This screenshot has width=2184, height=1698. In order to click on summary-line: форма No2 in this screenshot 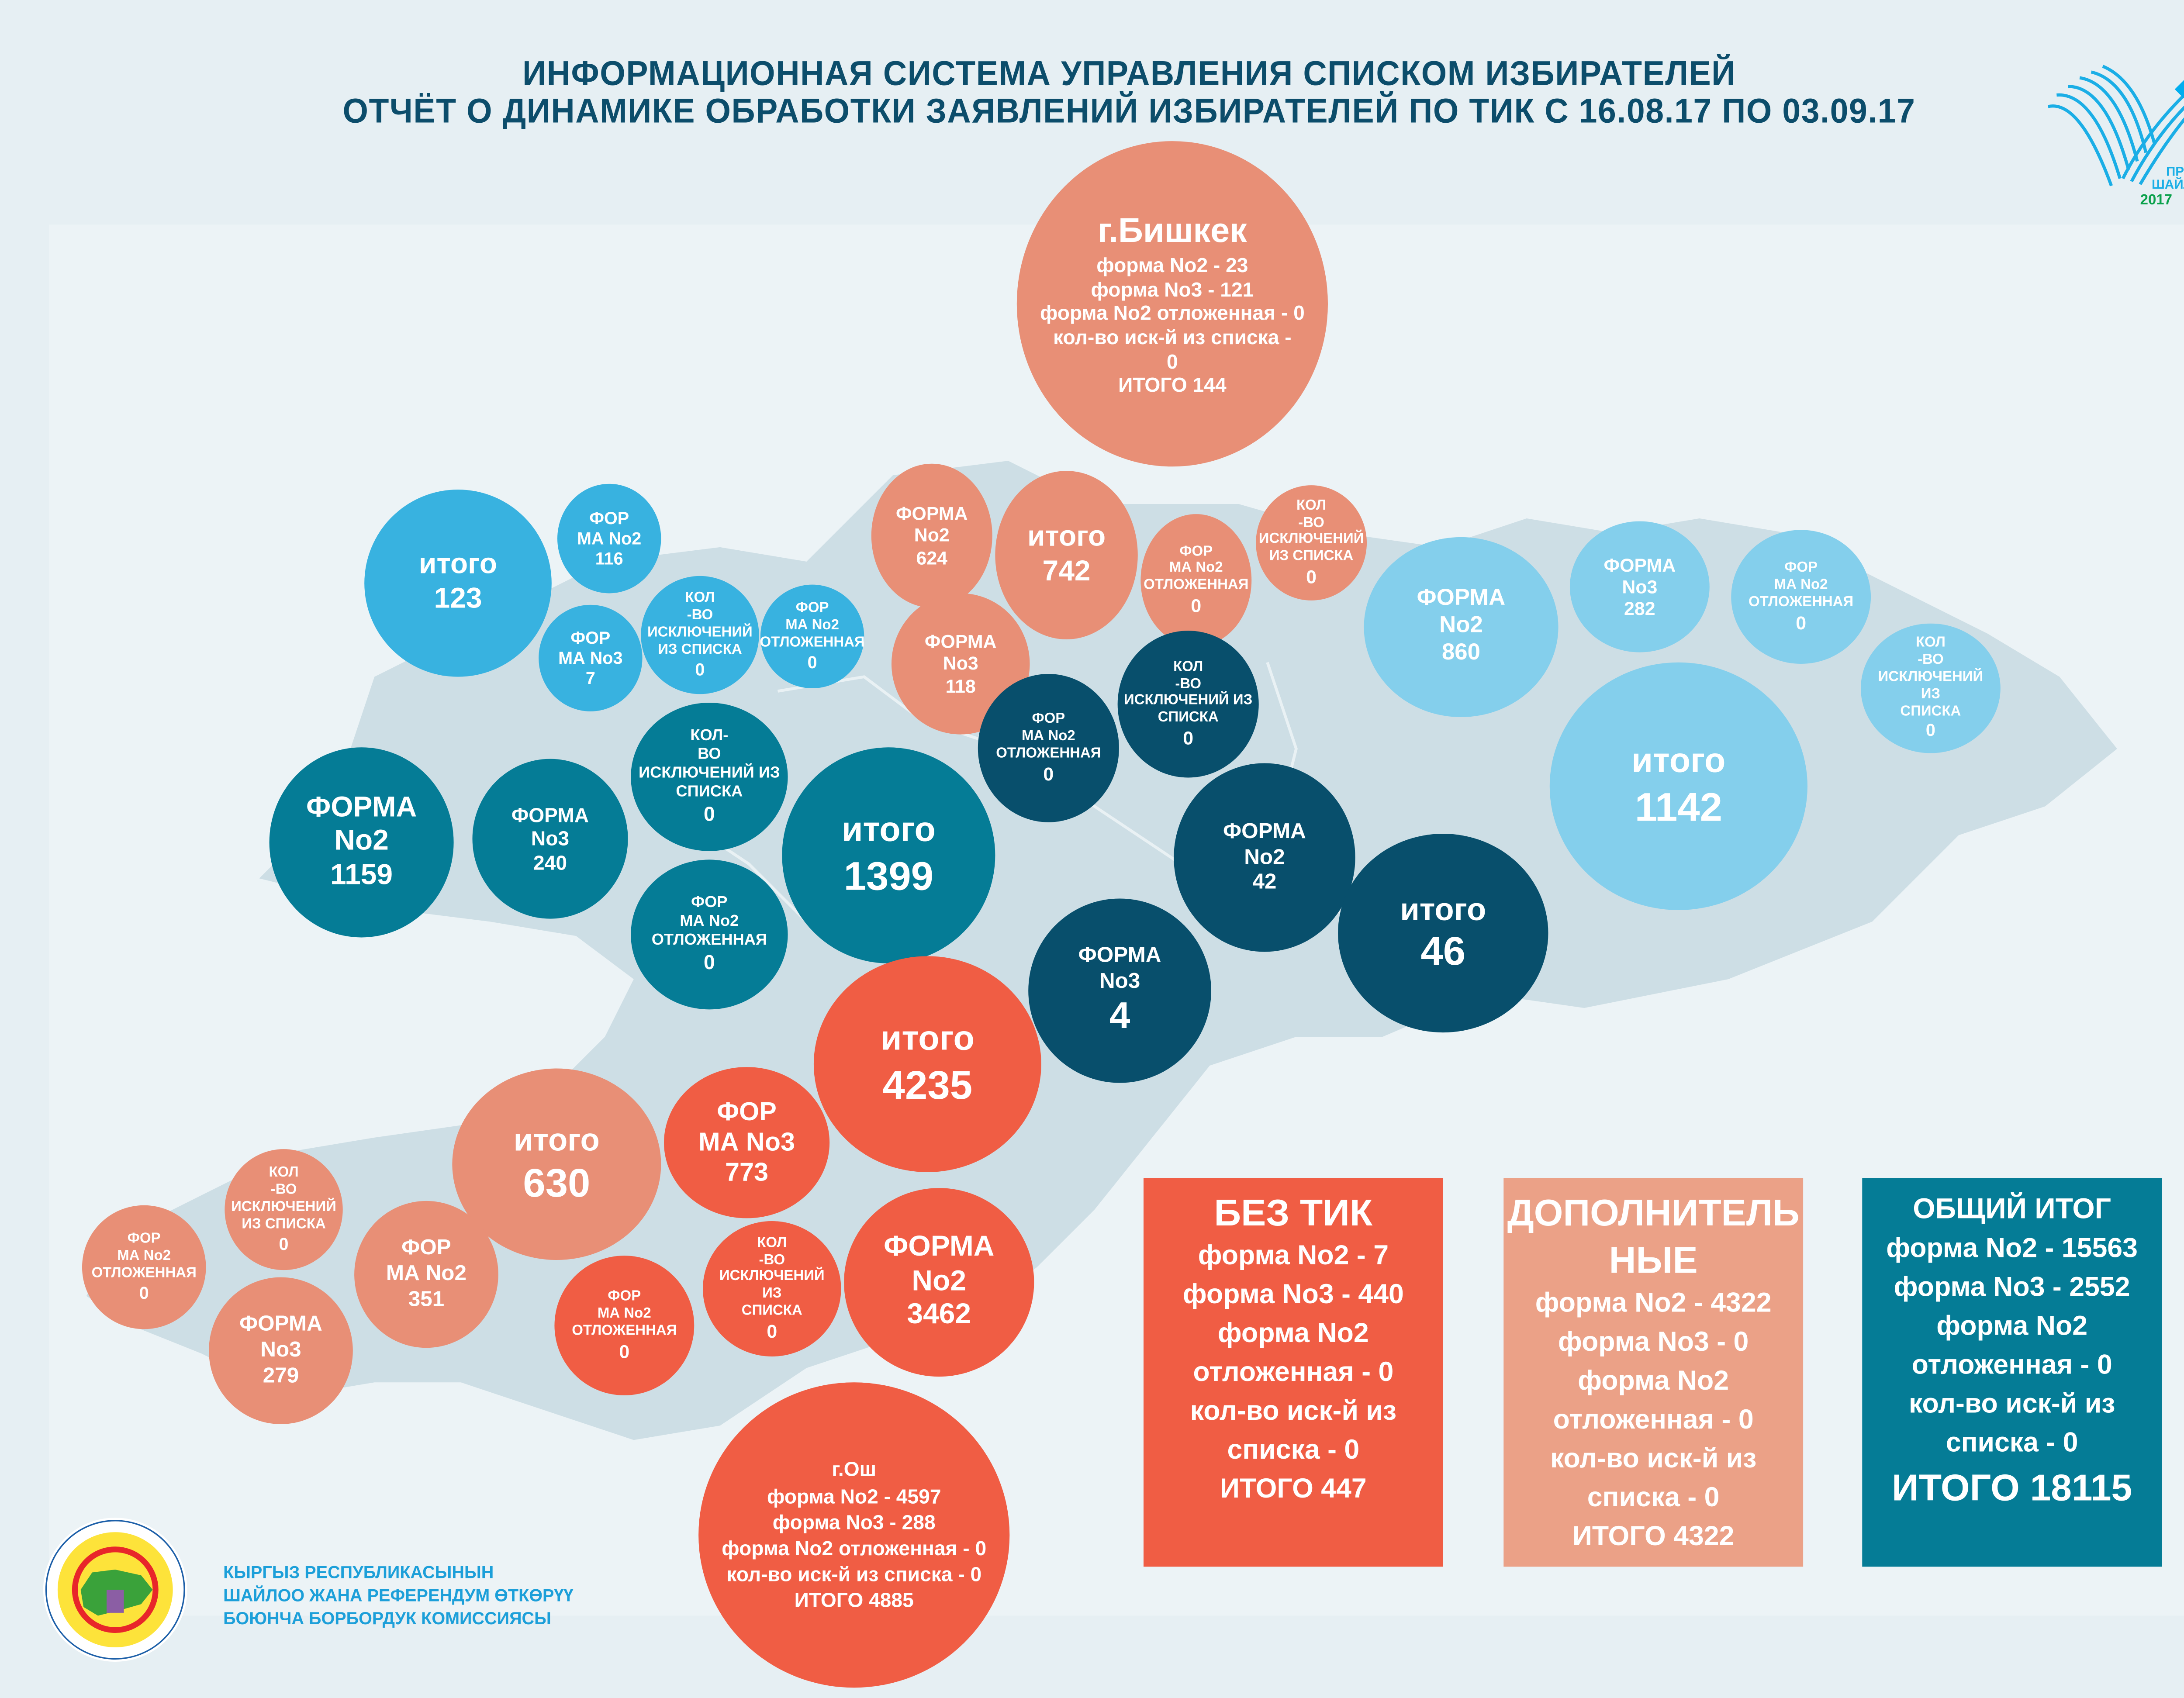, I will do `click(2012, 1326)`.